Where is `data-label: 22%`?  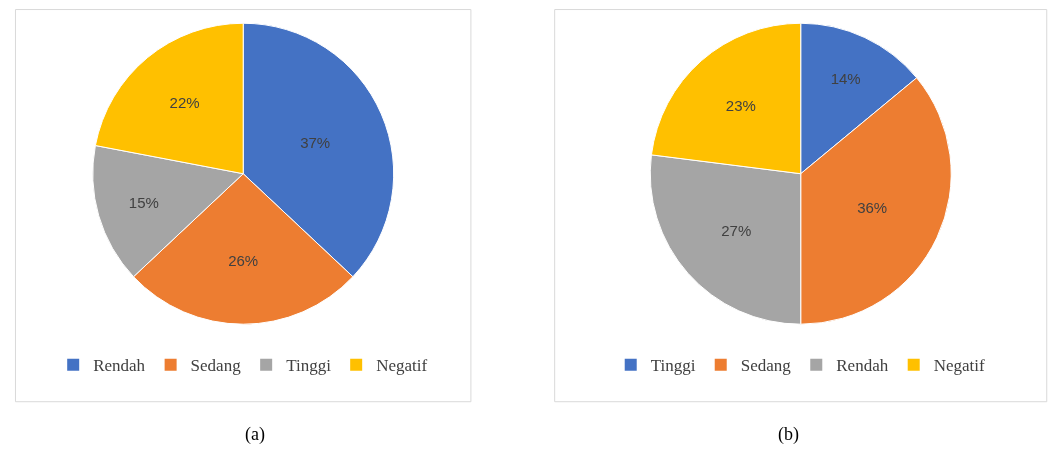
data-label: 22% is located at coordinates (184, 103).